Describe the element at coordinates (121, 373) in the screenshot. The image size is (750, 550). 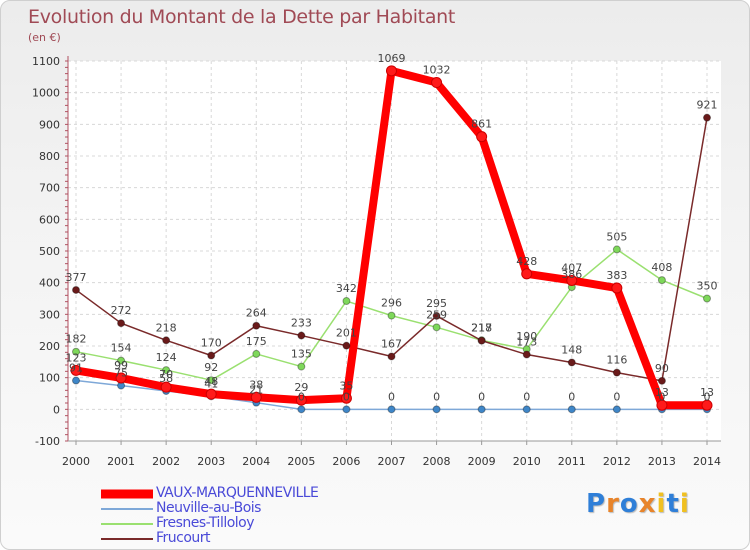
I see `data-label: 75` at that location.